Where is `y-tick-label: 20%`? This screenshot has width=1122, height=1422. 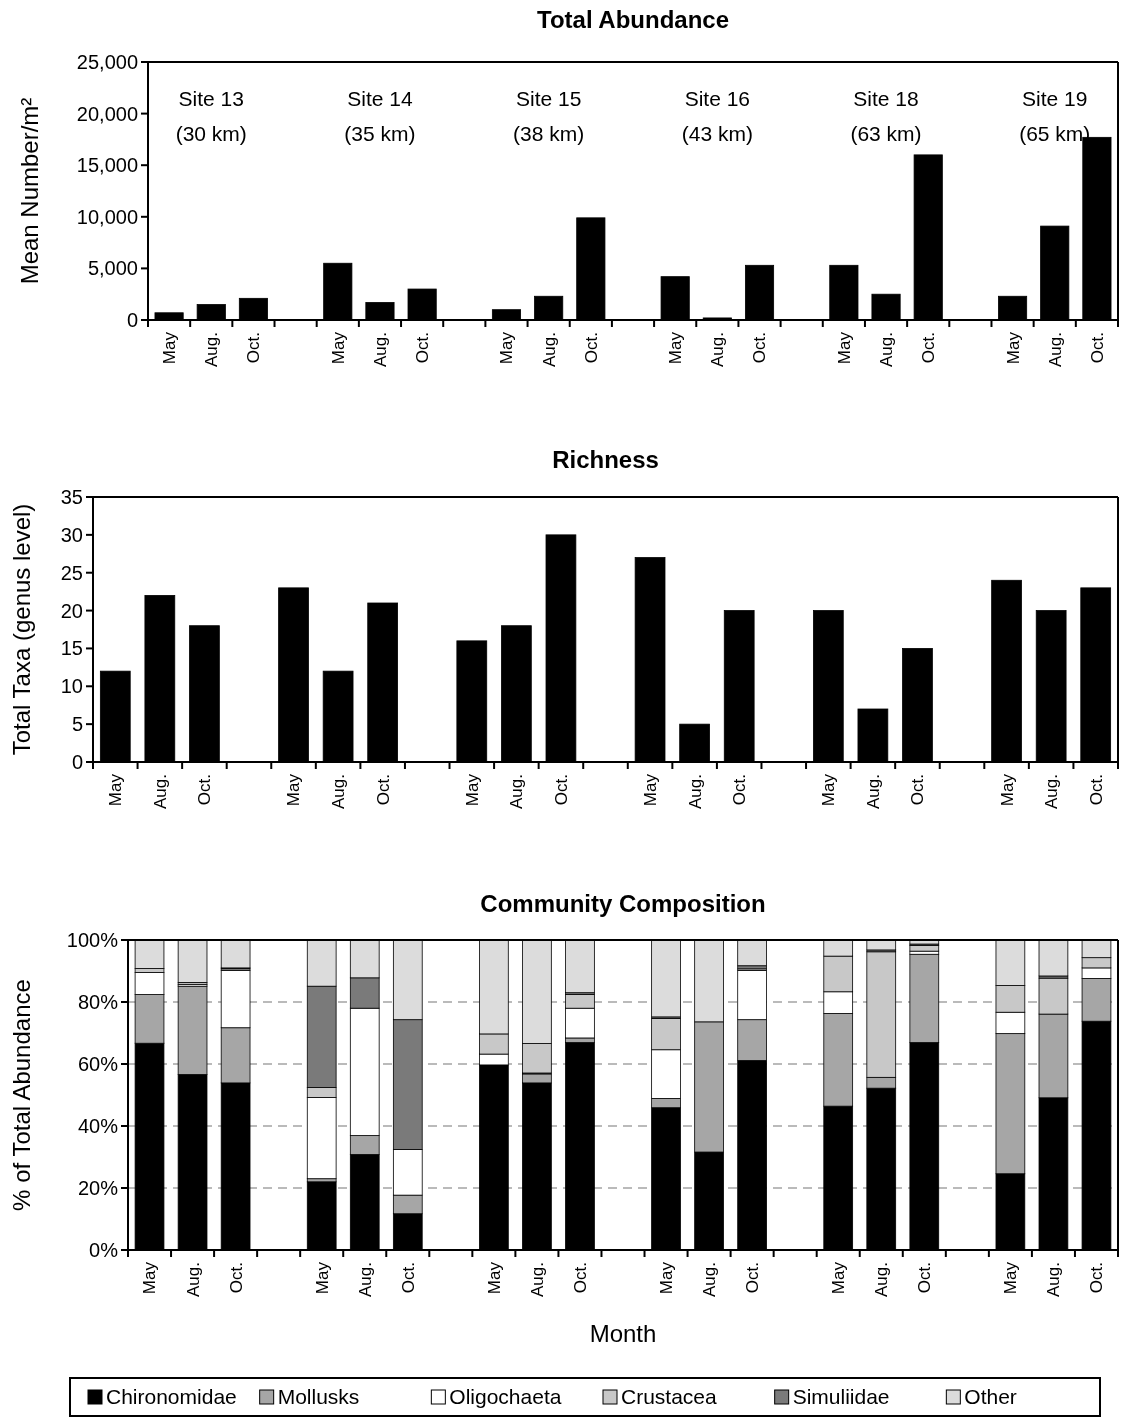 y-tick-label: 20% is located at coordinates (98, 1188).